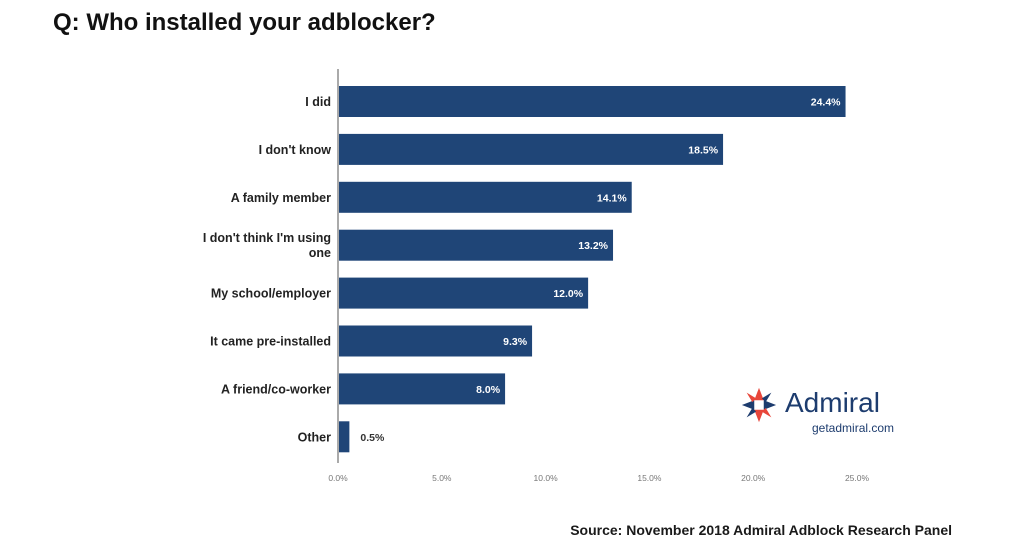  I want to click on x-tick-labels-group: 0.0% 5.0% 10.0% 15.0% 20.0% 25.0%, so click(598, 478).